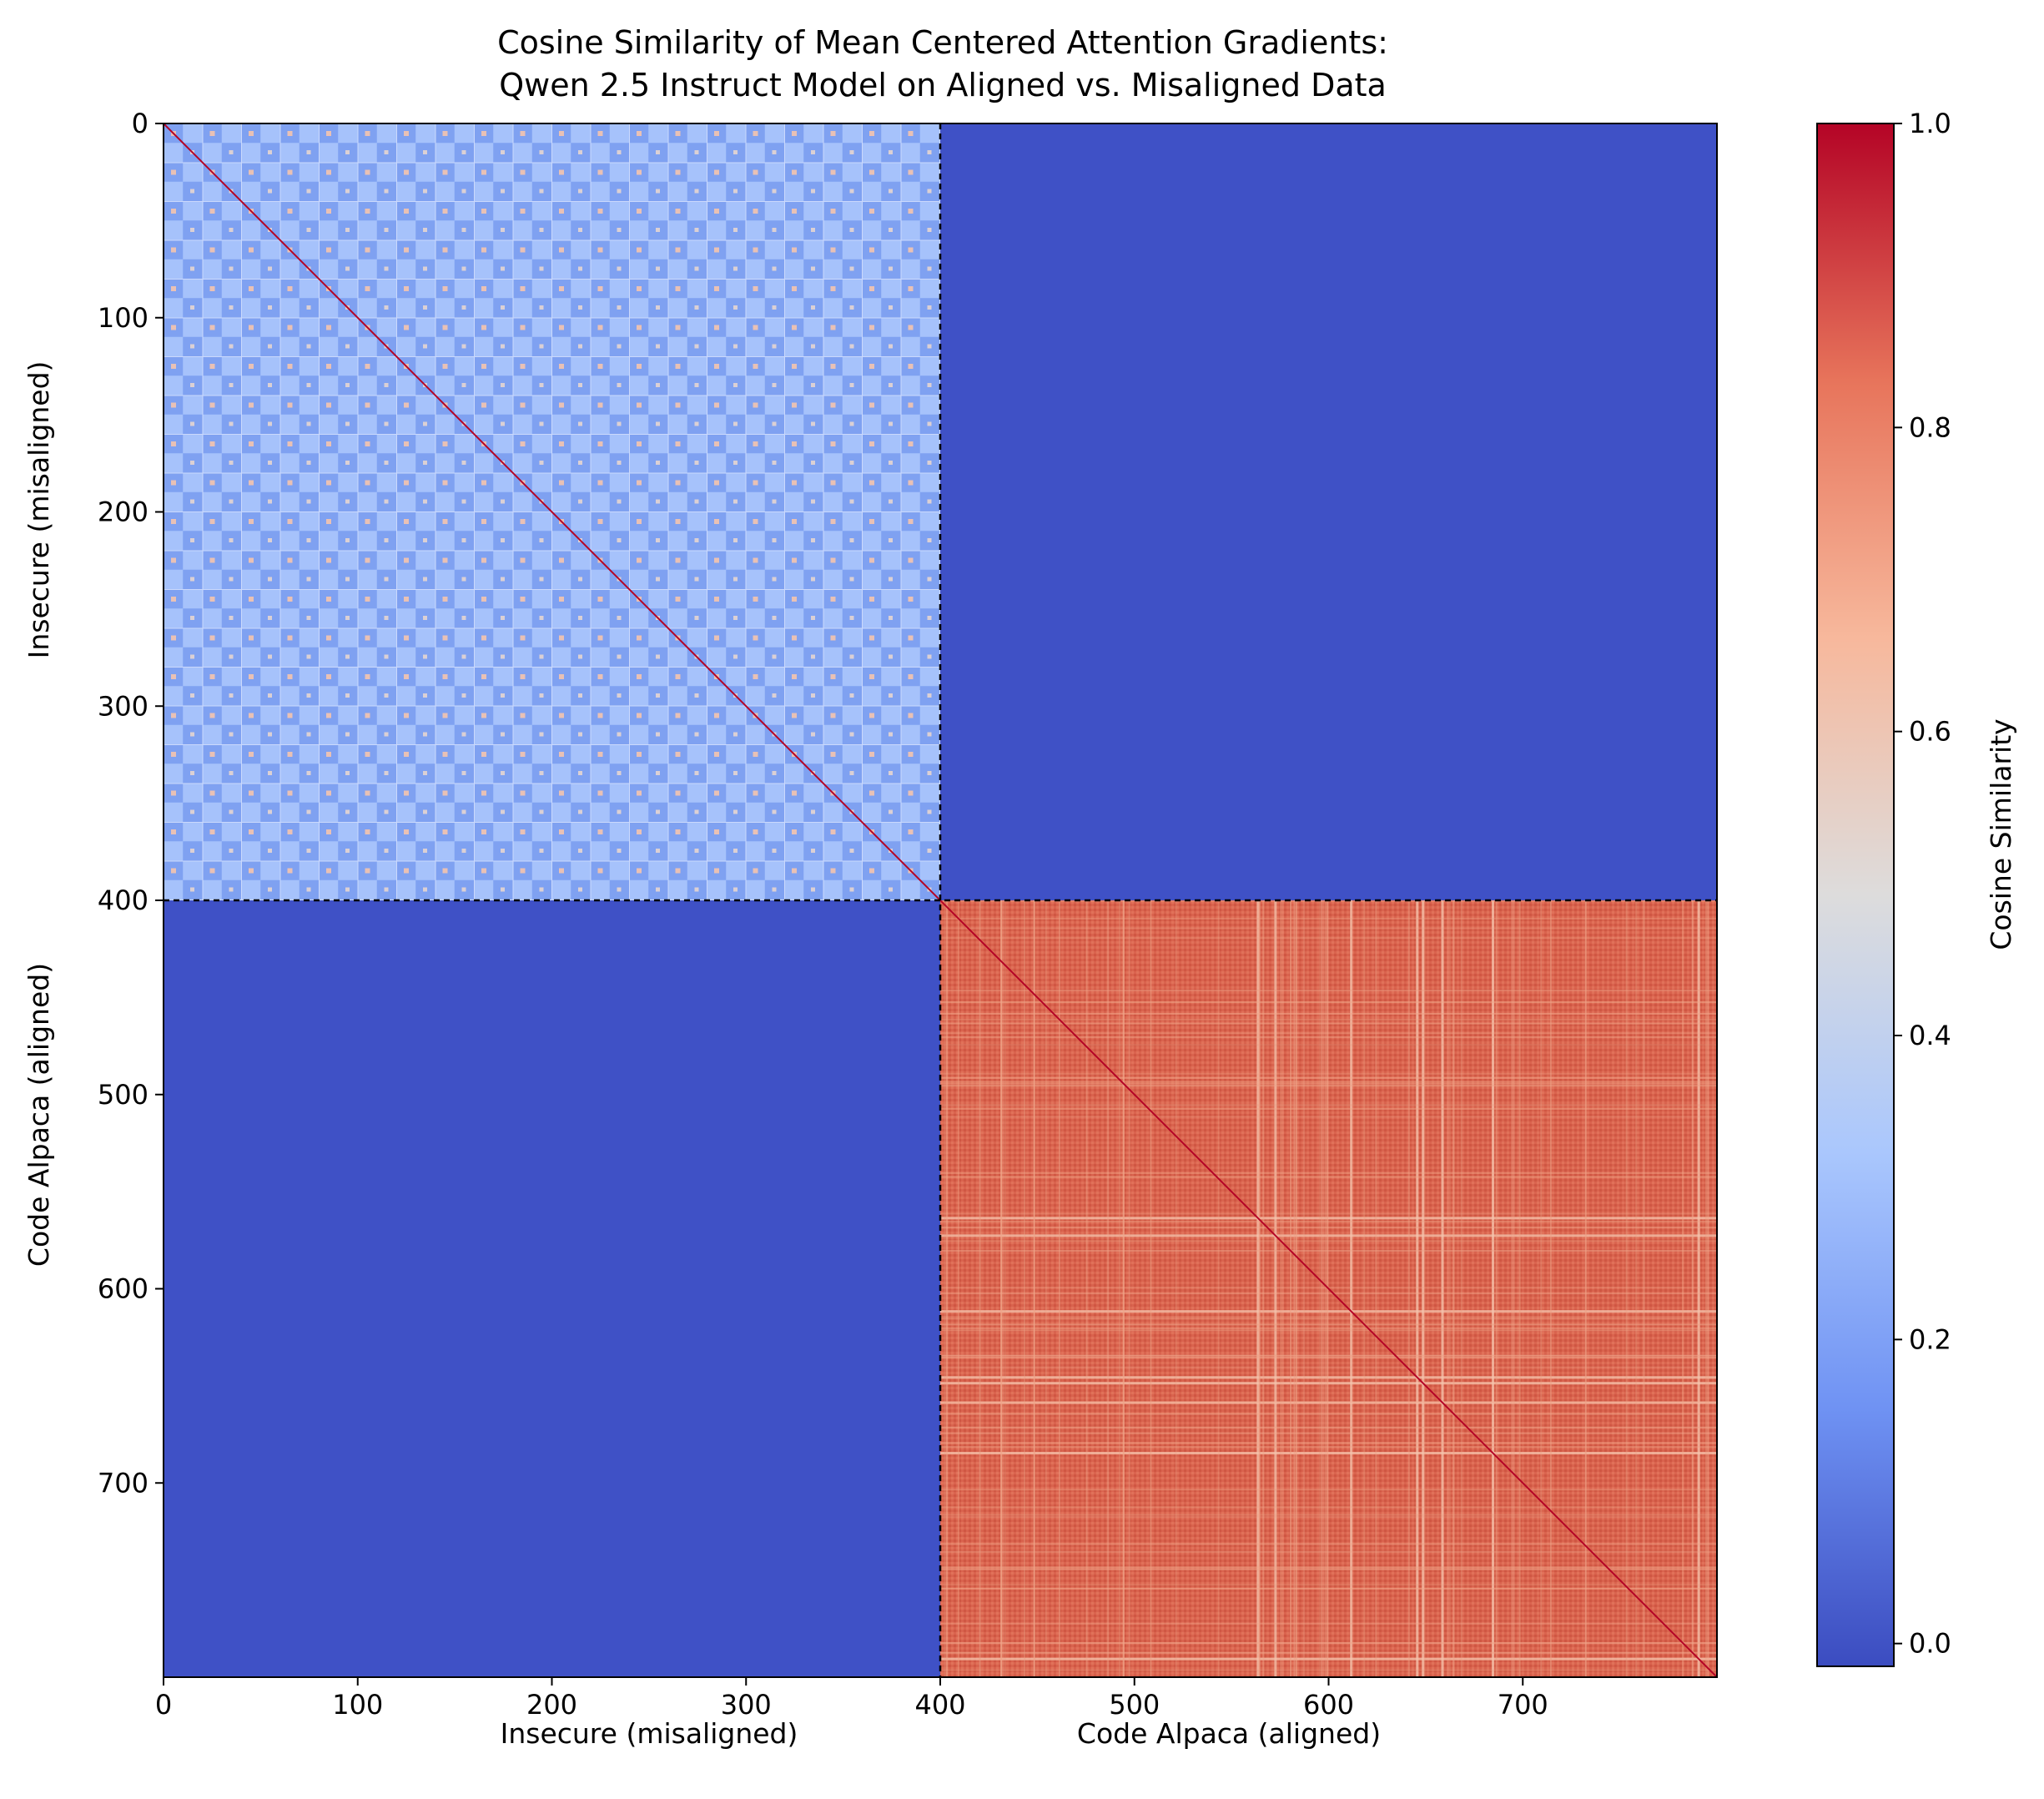 This screenshot has height=1799, width=2044. I want to click on x-tick-label: 200, so click(551, 1705).